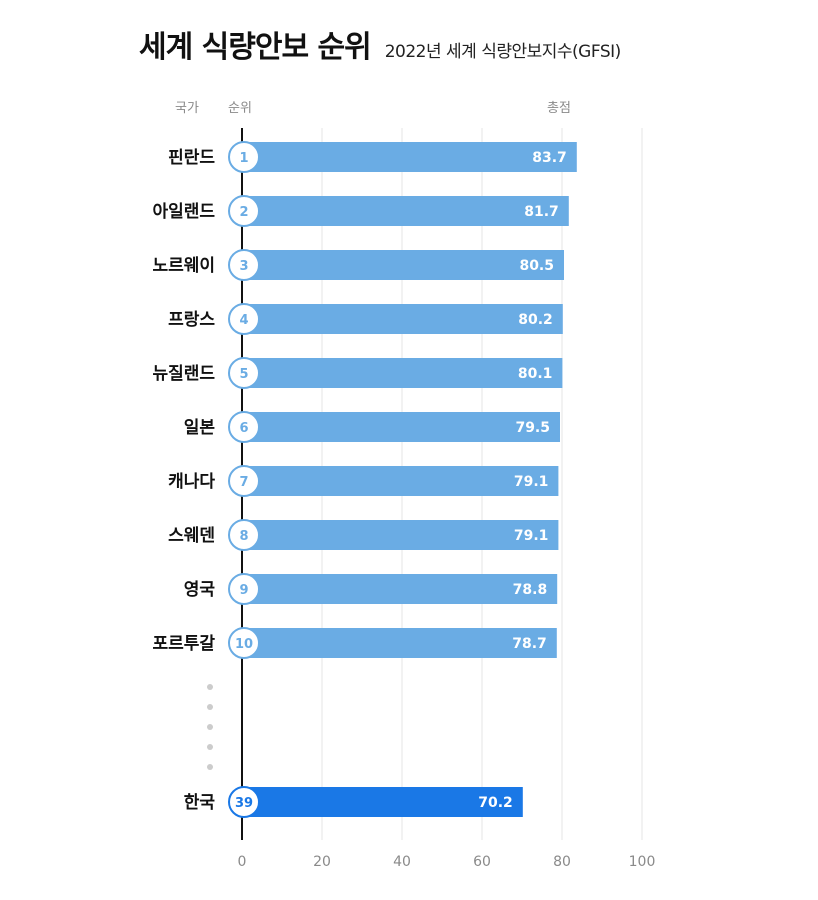 The image size is (818, 900). I want to click on country-label: 프랑스, so click(191, 320).